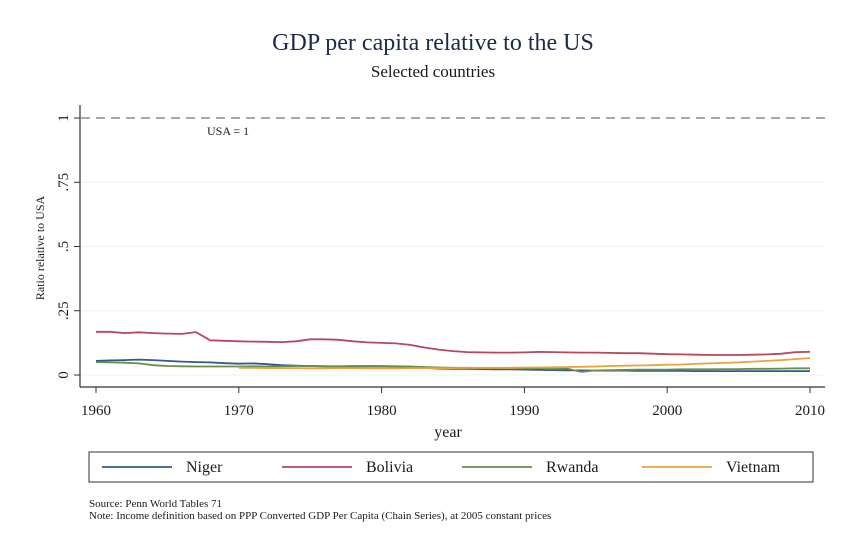  I want to click on y-tick-label: 0, so click(64, 375).